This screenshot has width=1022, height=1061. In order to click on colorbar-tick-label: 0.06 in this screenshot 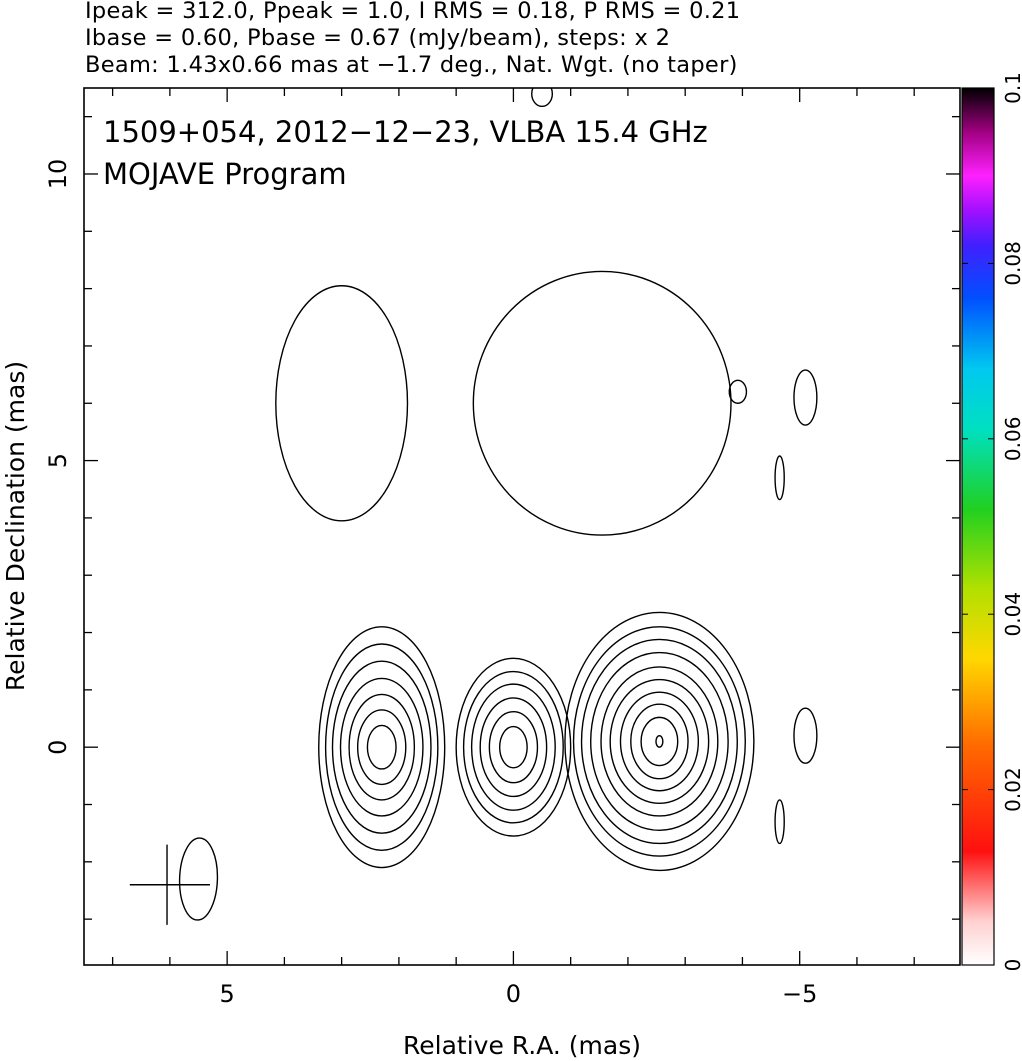, I will do `click(1011, 439)`.